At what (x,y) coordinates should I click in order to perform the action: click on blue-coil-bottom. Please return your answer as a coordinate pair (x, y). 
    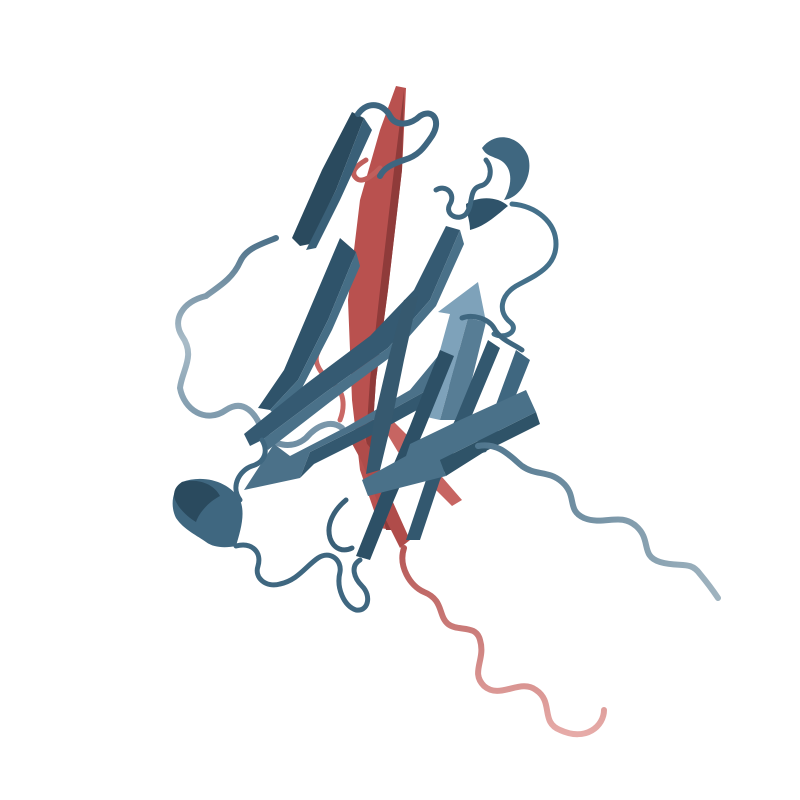
    Looking at the image, I should click on (302, 577).